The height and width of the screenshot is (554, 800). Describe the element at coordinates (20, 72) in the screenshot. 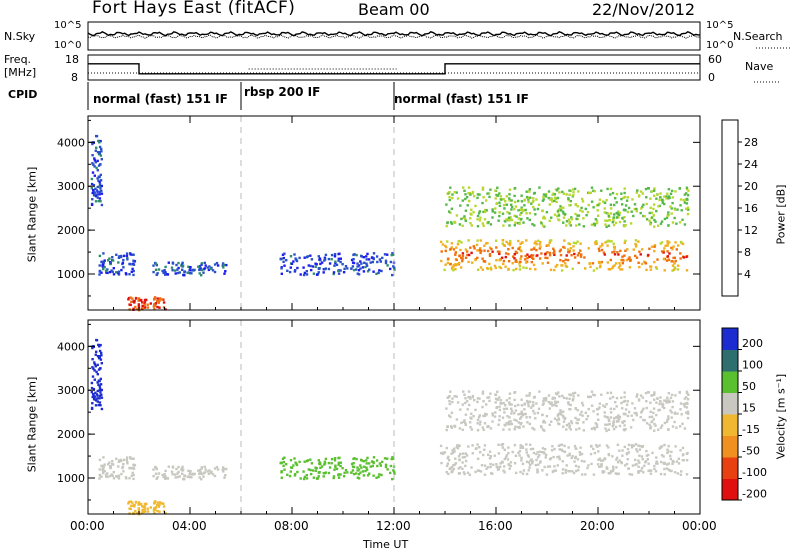

I see `freq-left-label-bottom: [MHz]` at that location.